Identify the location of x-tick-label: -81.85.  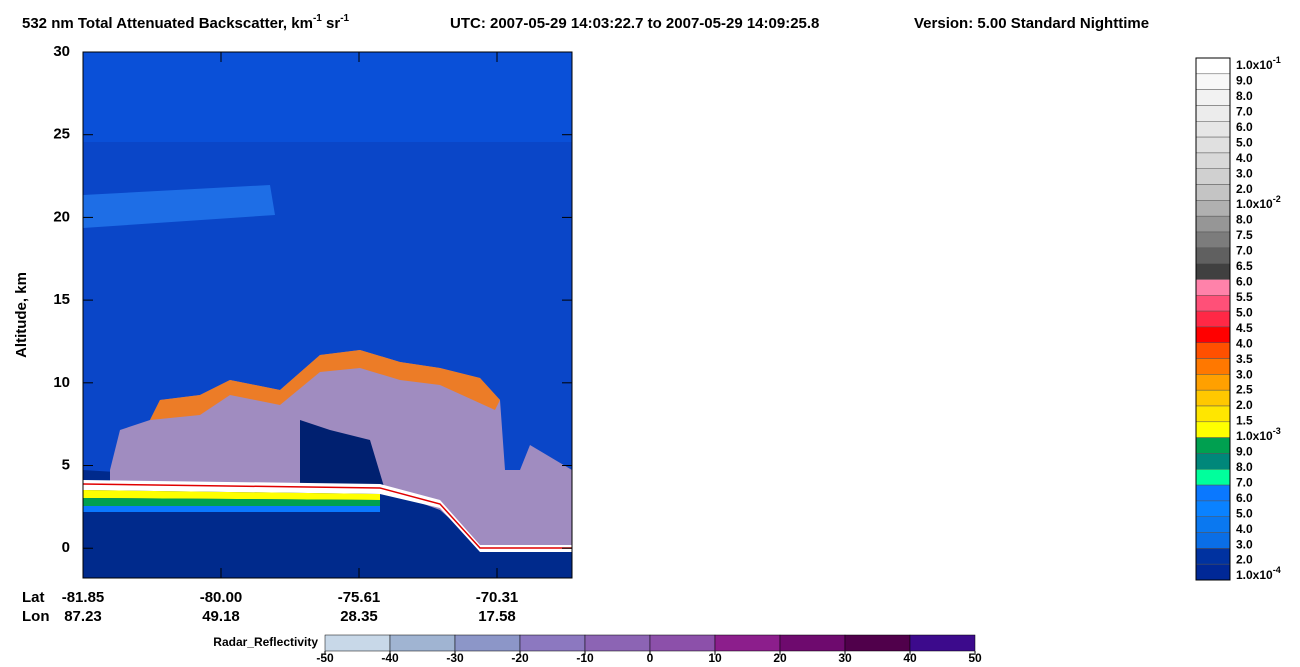
(83, 597).